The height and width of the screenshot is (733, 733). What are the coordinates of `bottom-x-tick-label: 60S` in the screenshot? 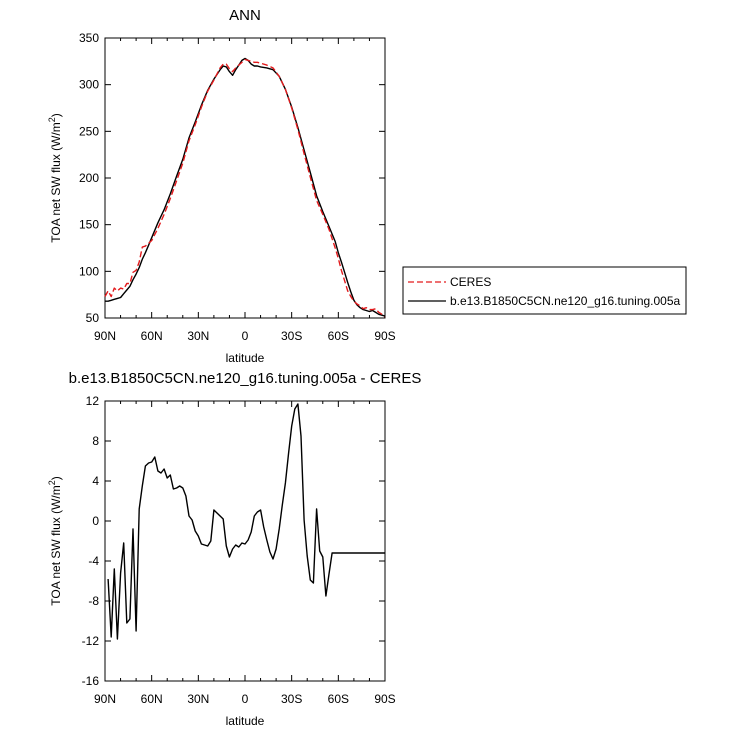 It's located at (338, 699).